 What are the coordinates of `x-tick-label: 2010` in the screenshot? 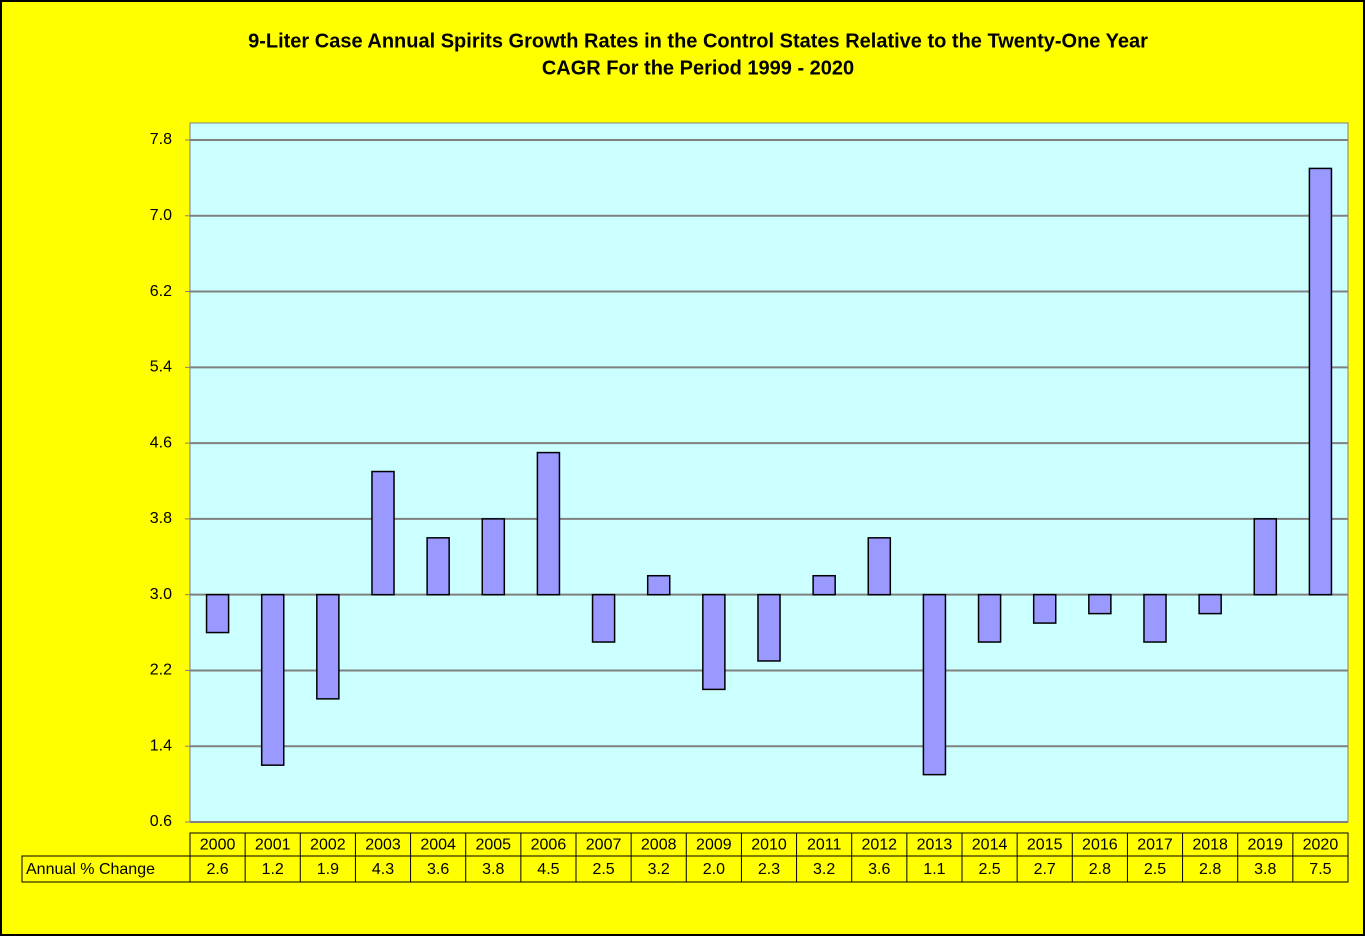 It's located at (769, 845).